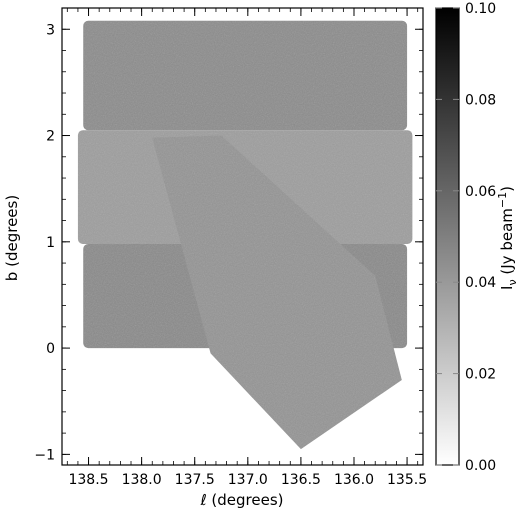 This screenshot has width=520, height=516. I want to click on x-axis-title: ℓ (degrees), so click(241, 500).